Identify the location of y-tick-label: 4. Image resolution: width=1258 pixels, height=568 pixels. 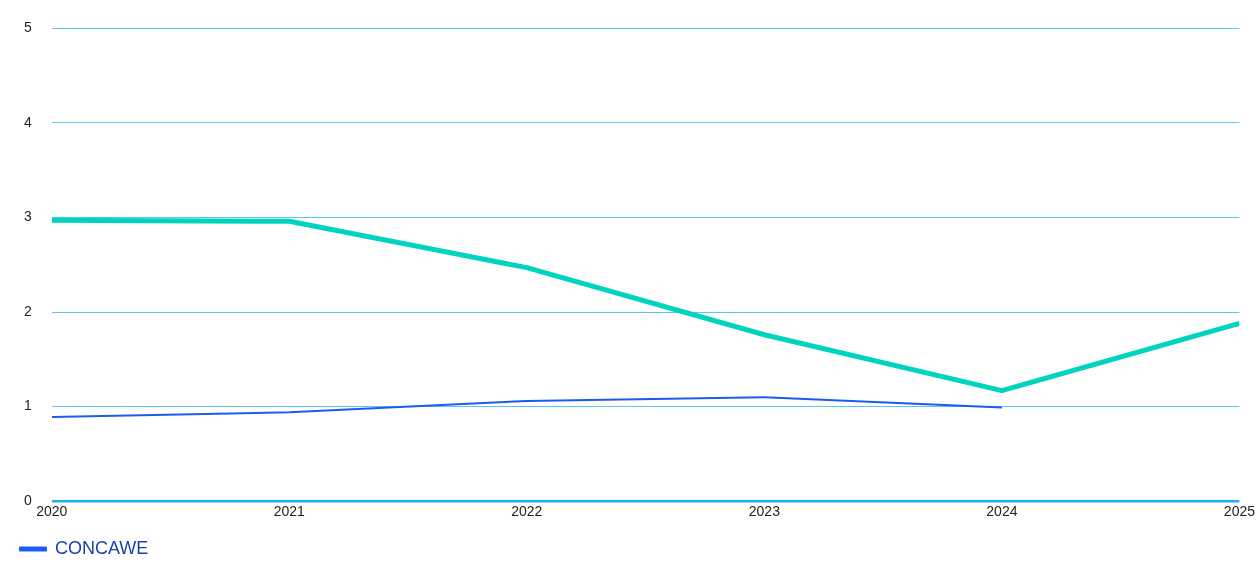
(27, 121).